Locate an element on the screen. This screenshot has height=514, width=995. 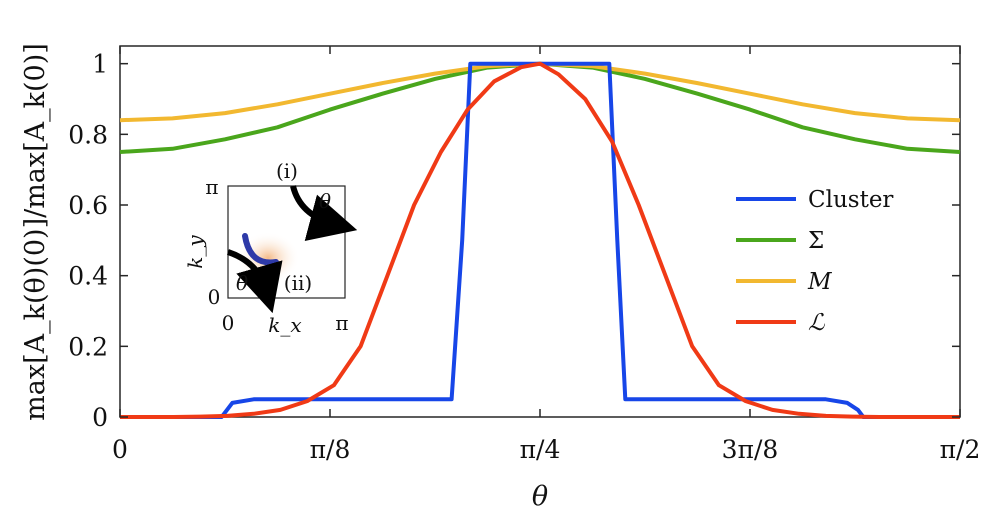
inset: (i) (ii) θ θ 0 π 0 π k_x k_y is located at coordinates (270, 248).